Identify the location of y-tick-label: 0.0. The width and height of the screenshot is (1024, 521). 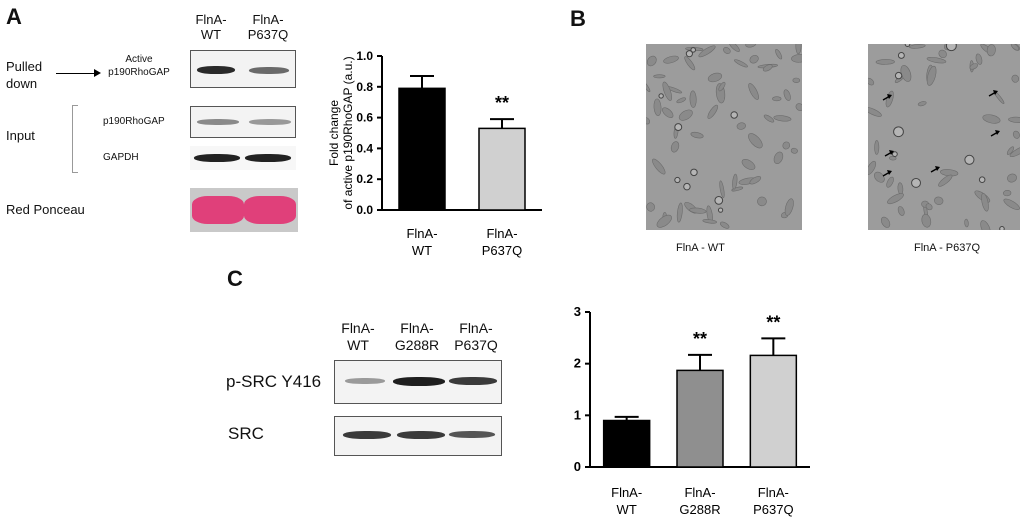
(364, 210).